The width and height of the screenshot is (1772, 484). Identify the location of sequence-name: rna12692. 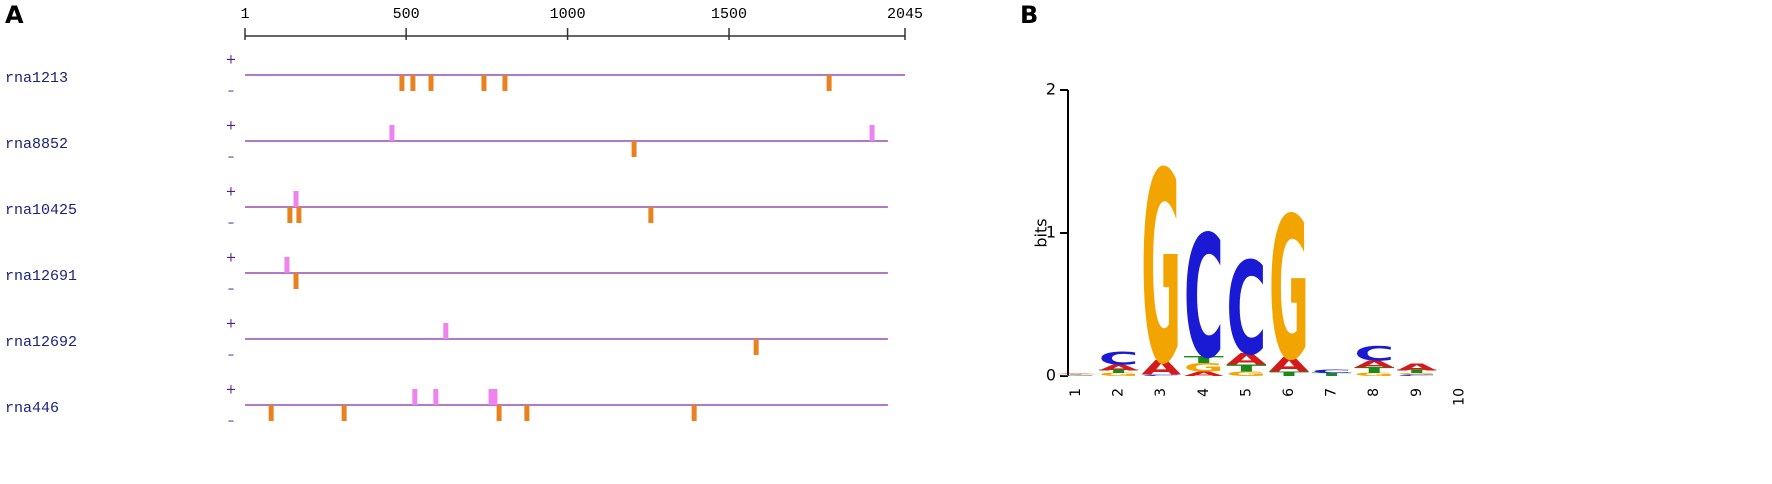
(41, 342).